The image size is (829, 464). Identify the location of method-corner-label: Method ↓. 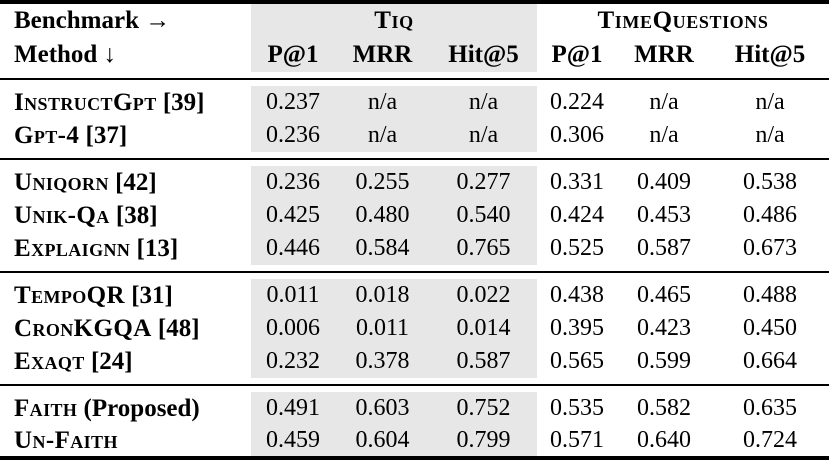
(65, 54).